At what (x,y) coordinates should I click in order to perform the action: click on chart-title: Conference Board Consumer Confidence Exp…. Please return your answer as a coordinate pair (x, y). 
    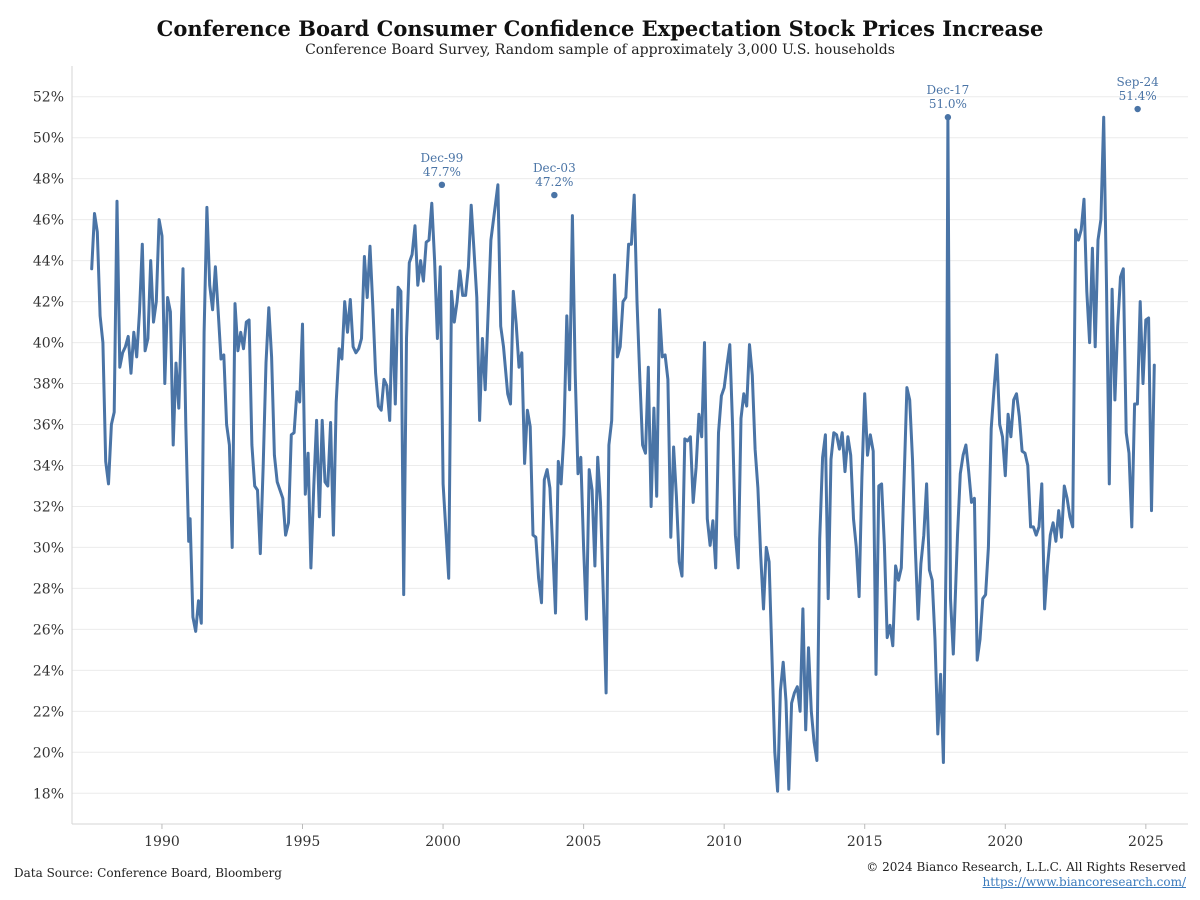
    Looking at the image, I should click on (600, 28).